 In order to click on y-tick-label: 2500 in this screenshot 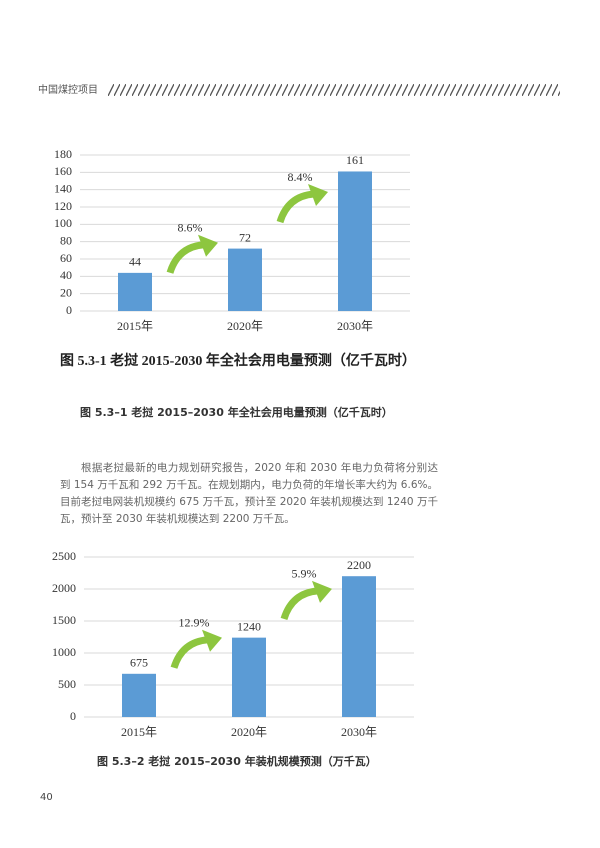, I will do `click(64, 556)`.